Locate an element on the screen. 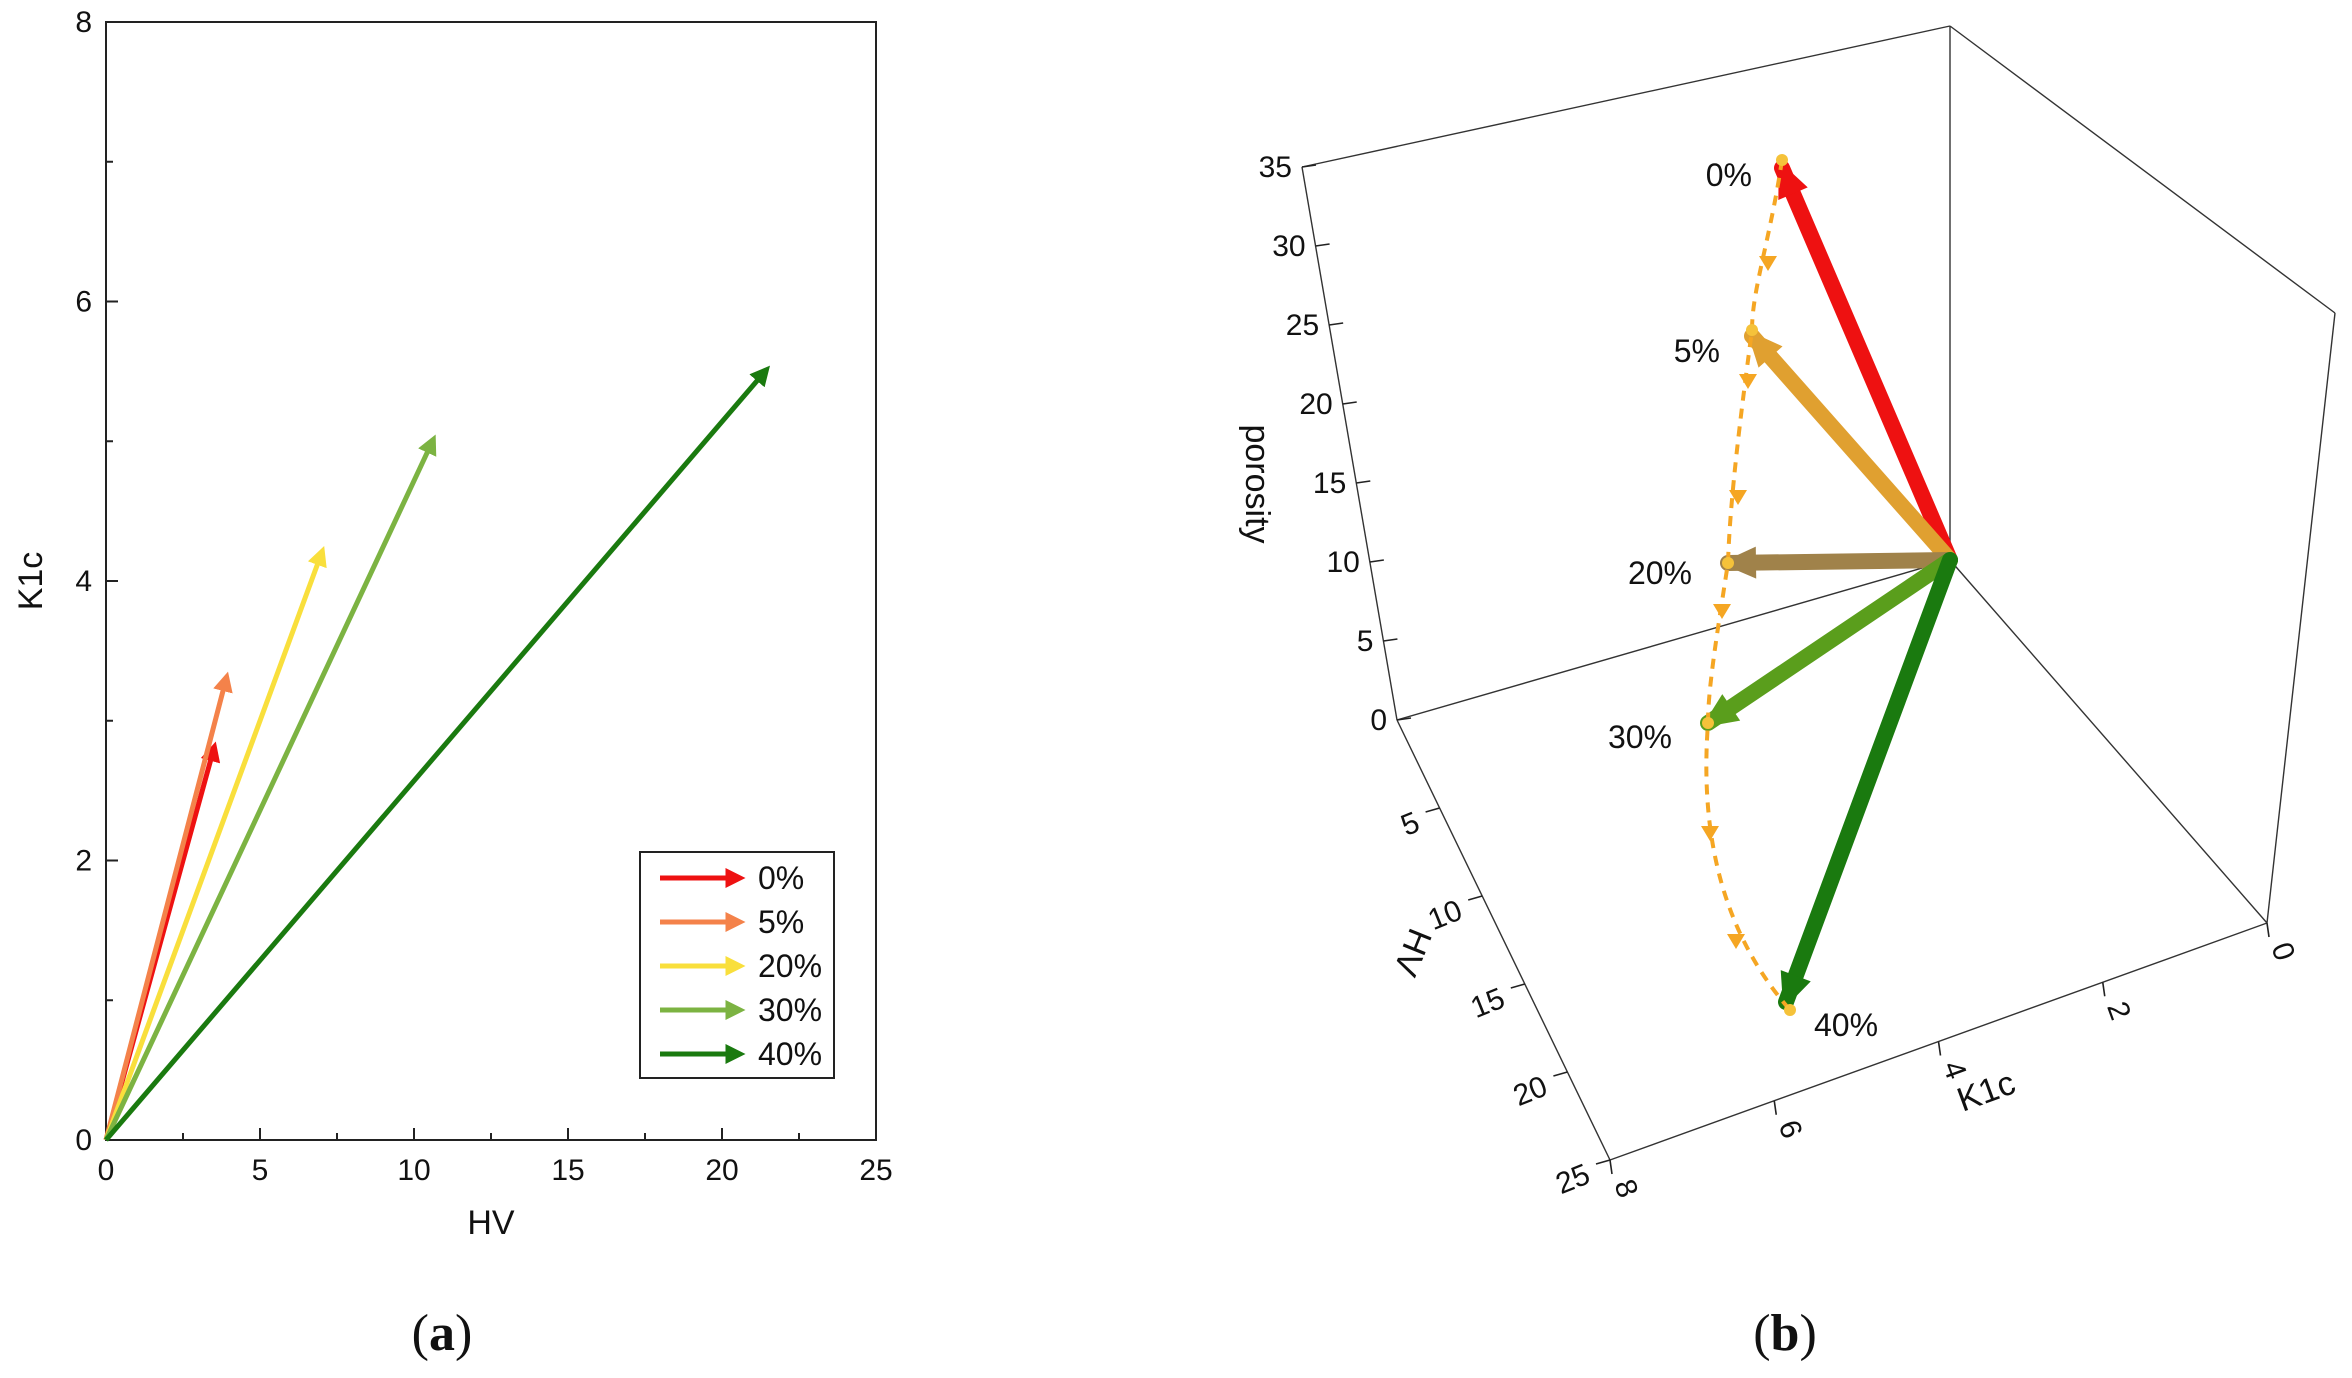  panel-a-label: (a) is located at coordinates (442, 1333).